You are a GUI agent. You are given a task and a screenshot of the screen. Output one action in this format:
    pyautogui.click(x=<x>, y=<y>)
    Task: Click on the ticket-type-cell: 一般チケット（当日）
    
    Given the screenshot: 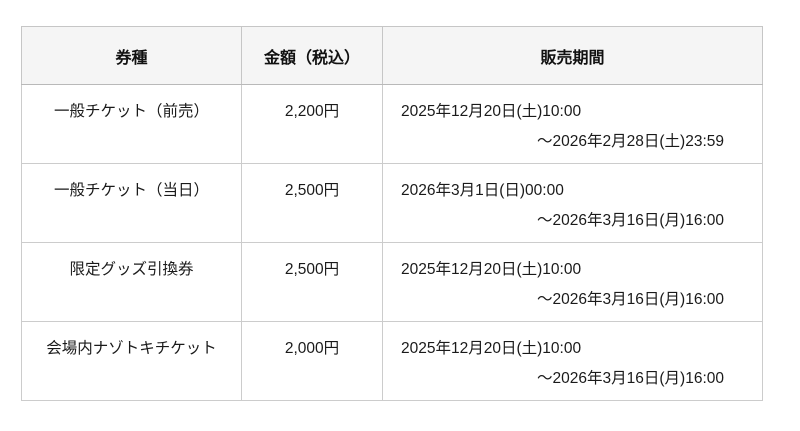 What is the action you would take?
    pyautogui.click(x=131, y=203)
    